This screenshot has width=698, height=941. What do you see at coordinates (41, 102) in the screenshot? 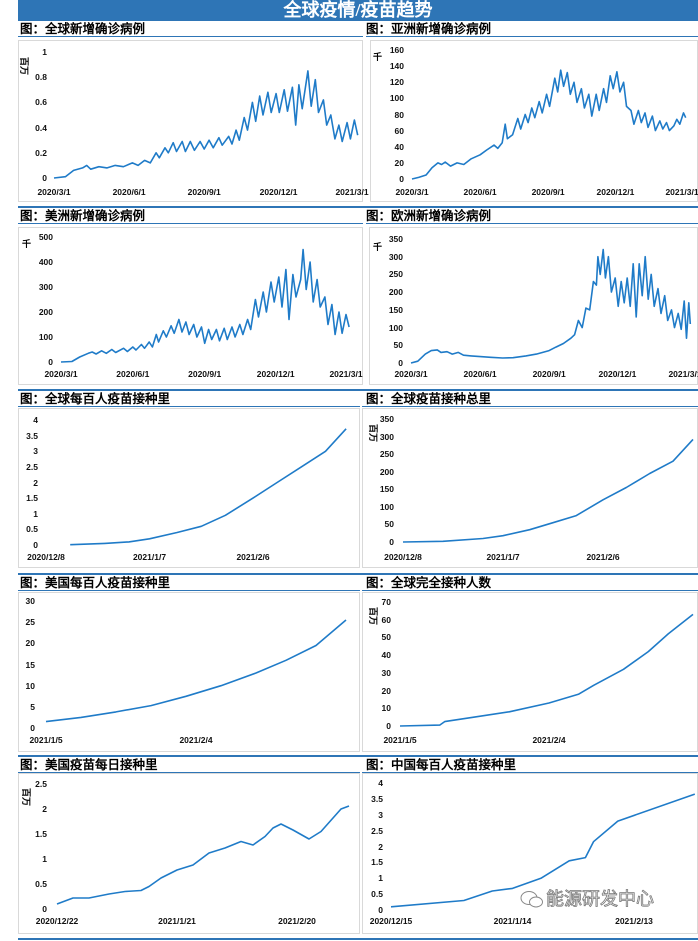
I see `y-tick-label: 0.6` at bounding box center [41, 102].